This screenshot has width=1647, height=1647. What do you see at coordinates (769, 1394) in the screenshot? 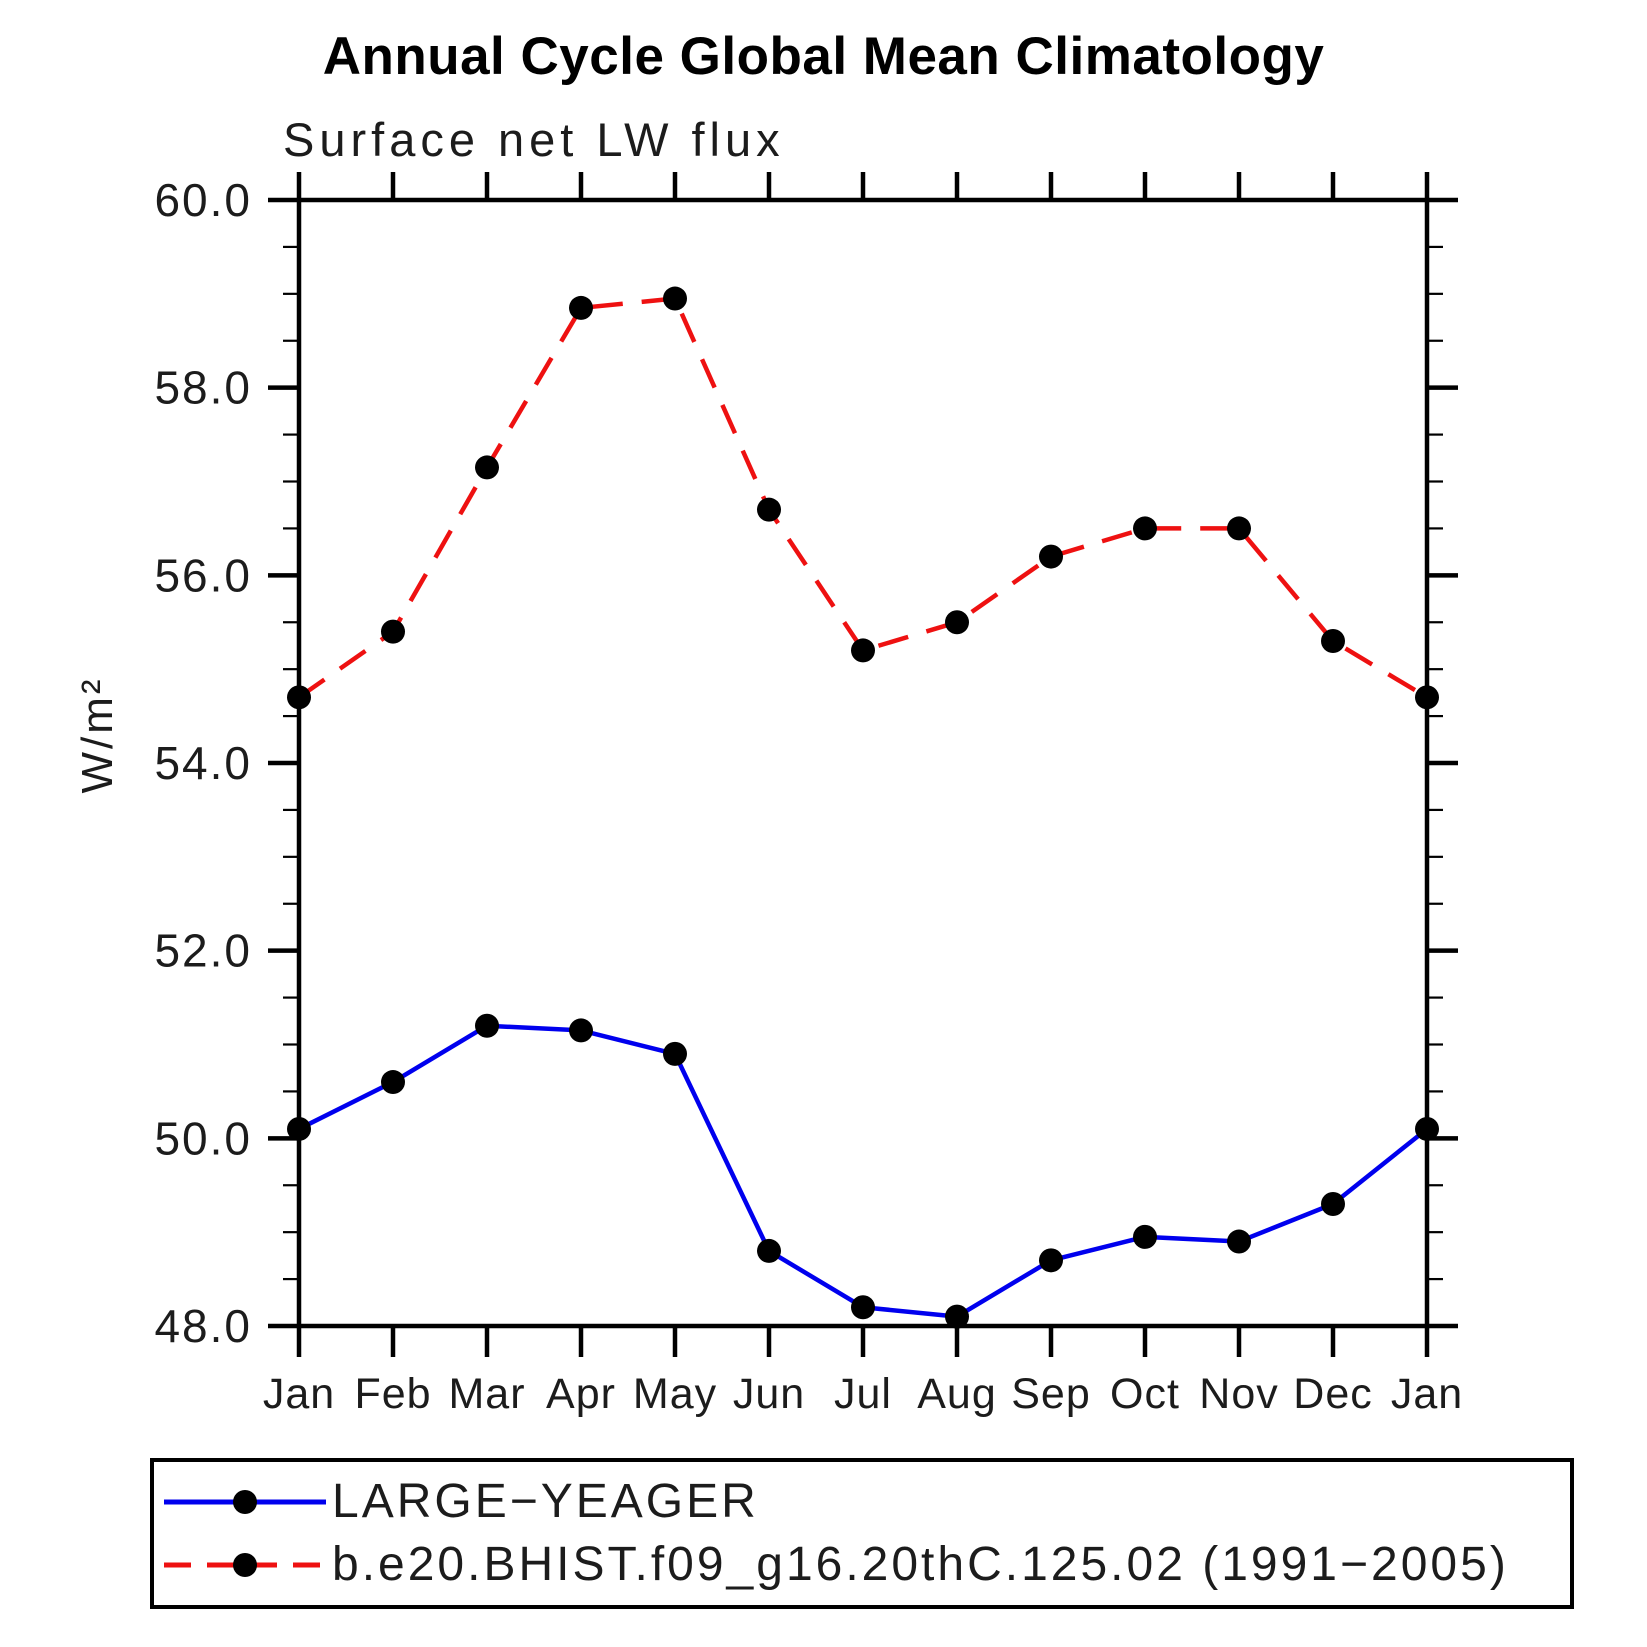
I see `x-tick-label: Jun` at bounding box center [769, 1394].